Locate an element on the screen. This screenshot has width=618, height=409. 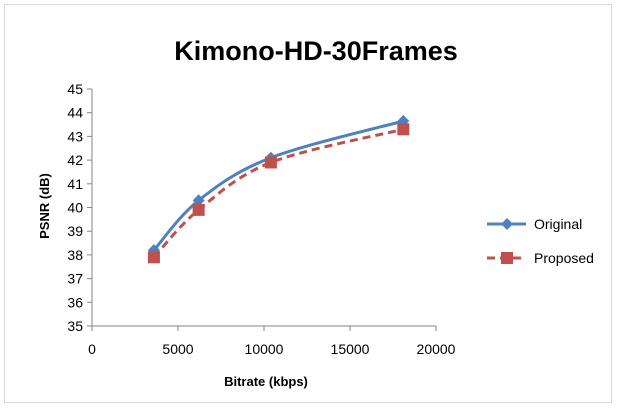
legend-item-original: Original is located at coordinates (534, 224).